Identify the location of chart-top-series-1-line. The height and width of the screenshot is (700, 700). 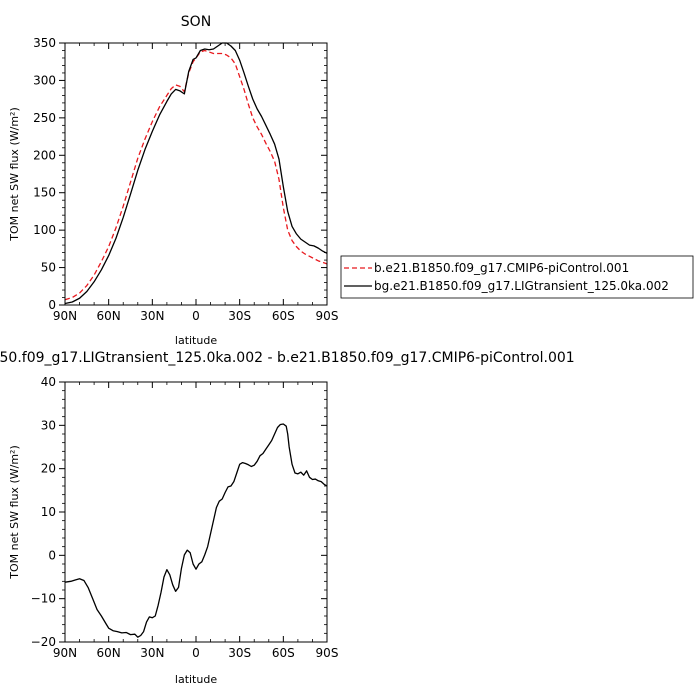
(196, 173).